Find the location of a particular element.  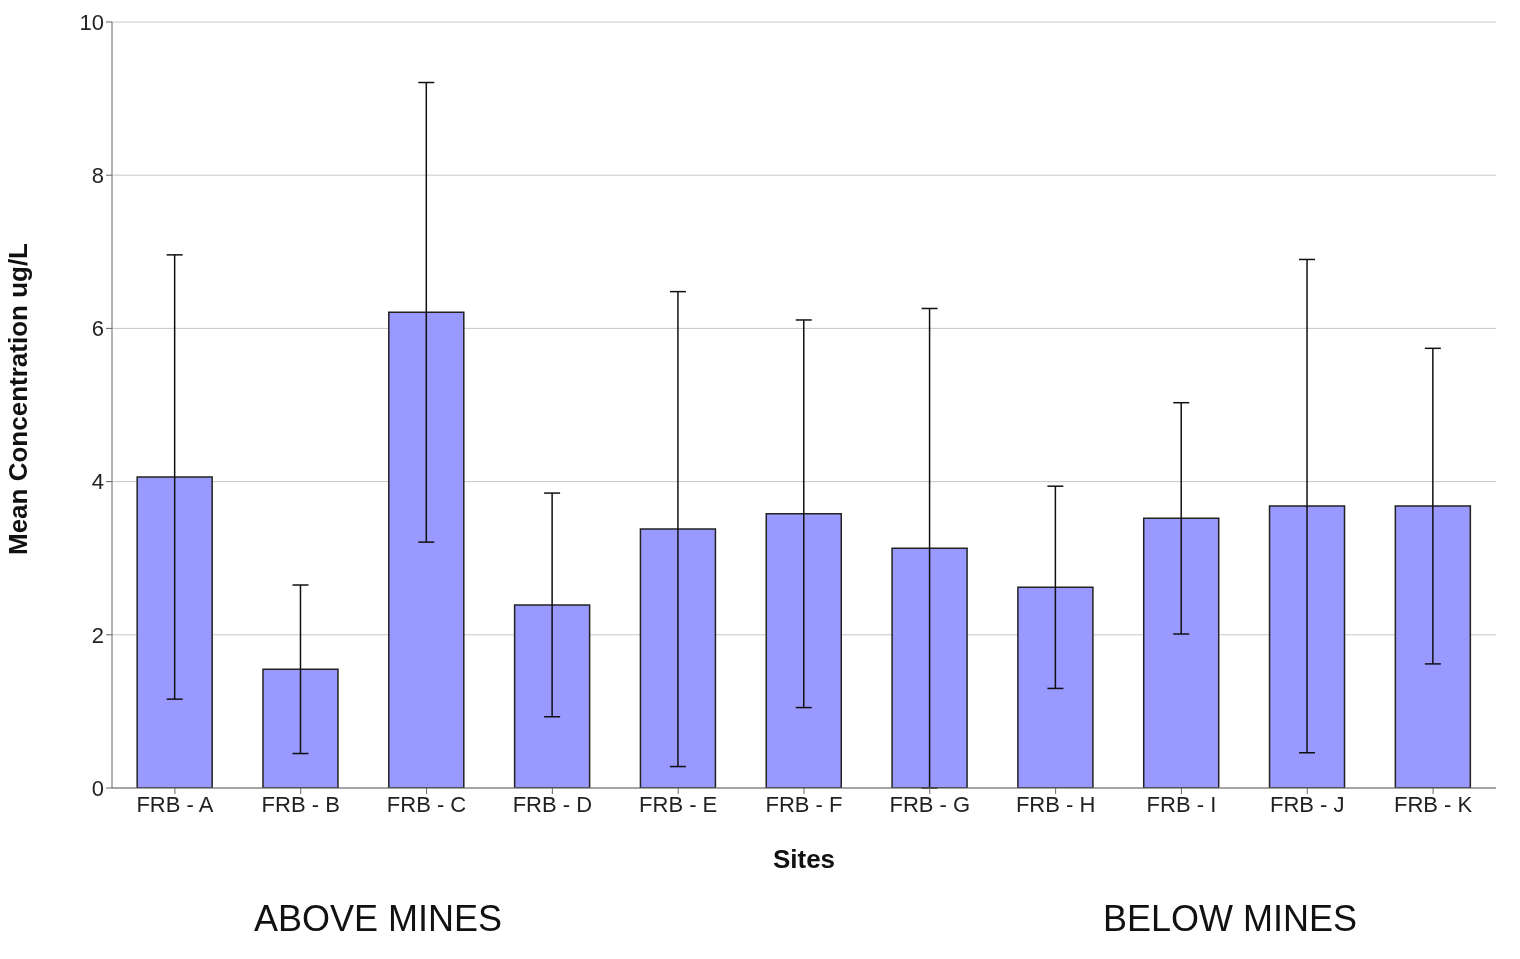

y-axis-title: Mean Concentration ug/L is located at coordinates (18, 398).